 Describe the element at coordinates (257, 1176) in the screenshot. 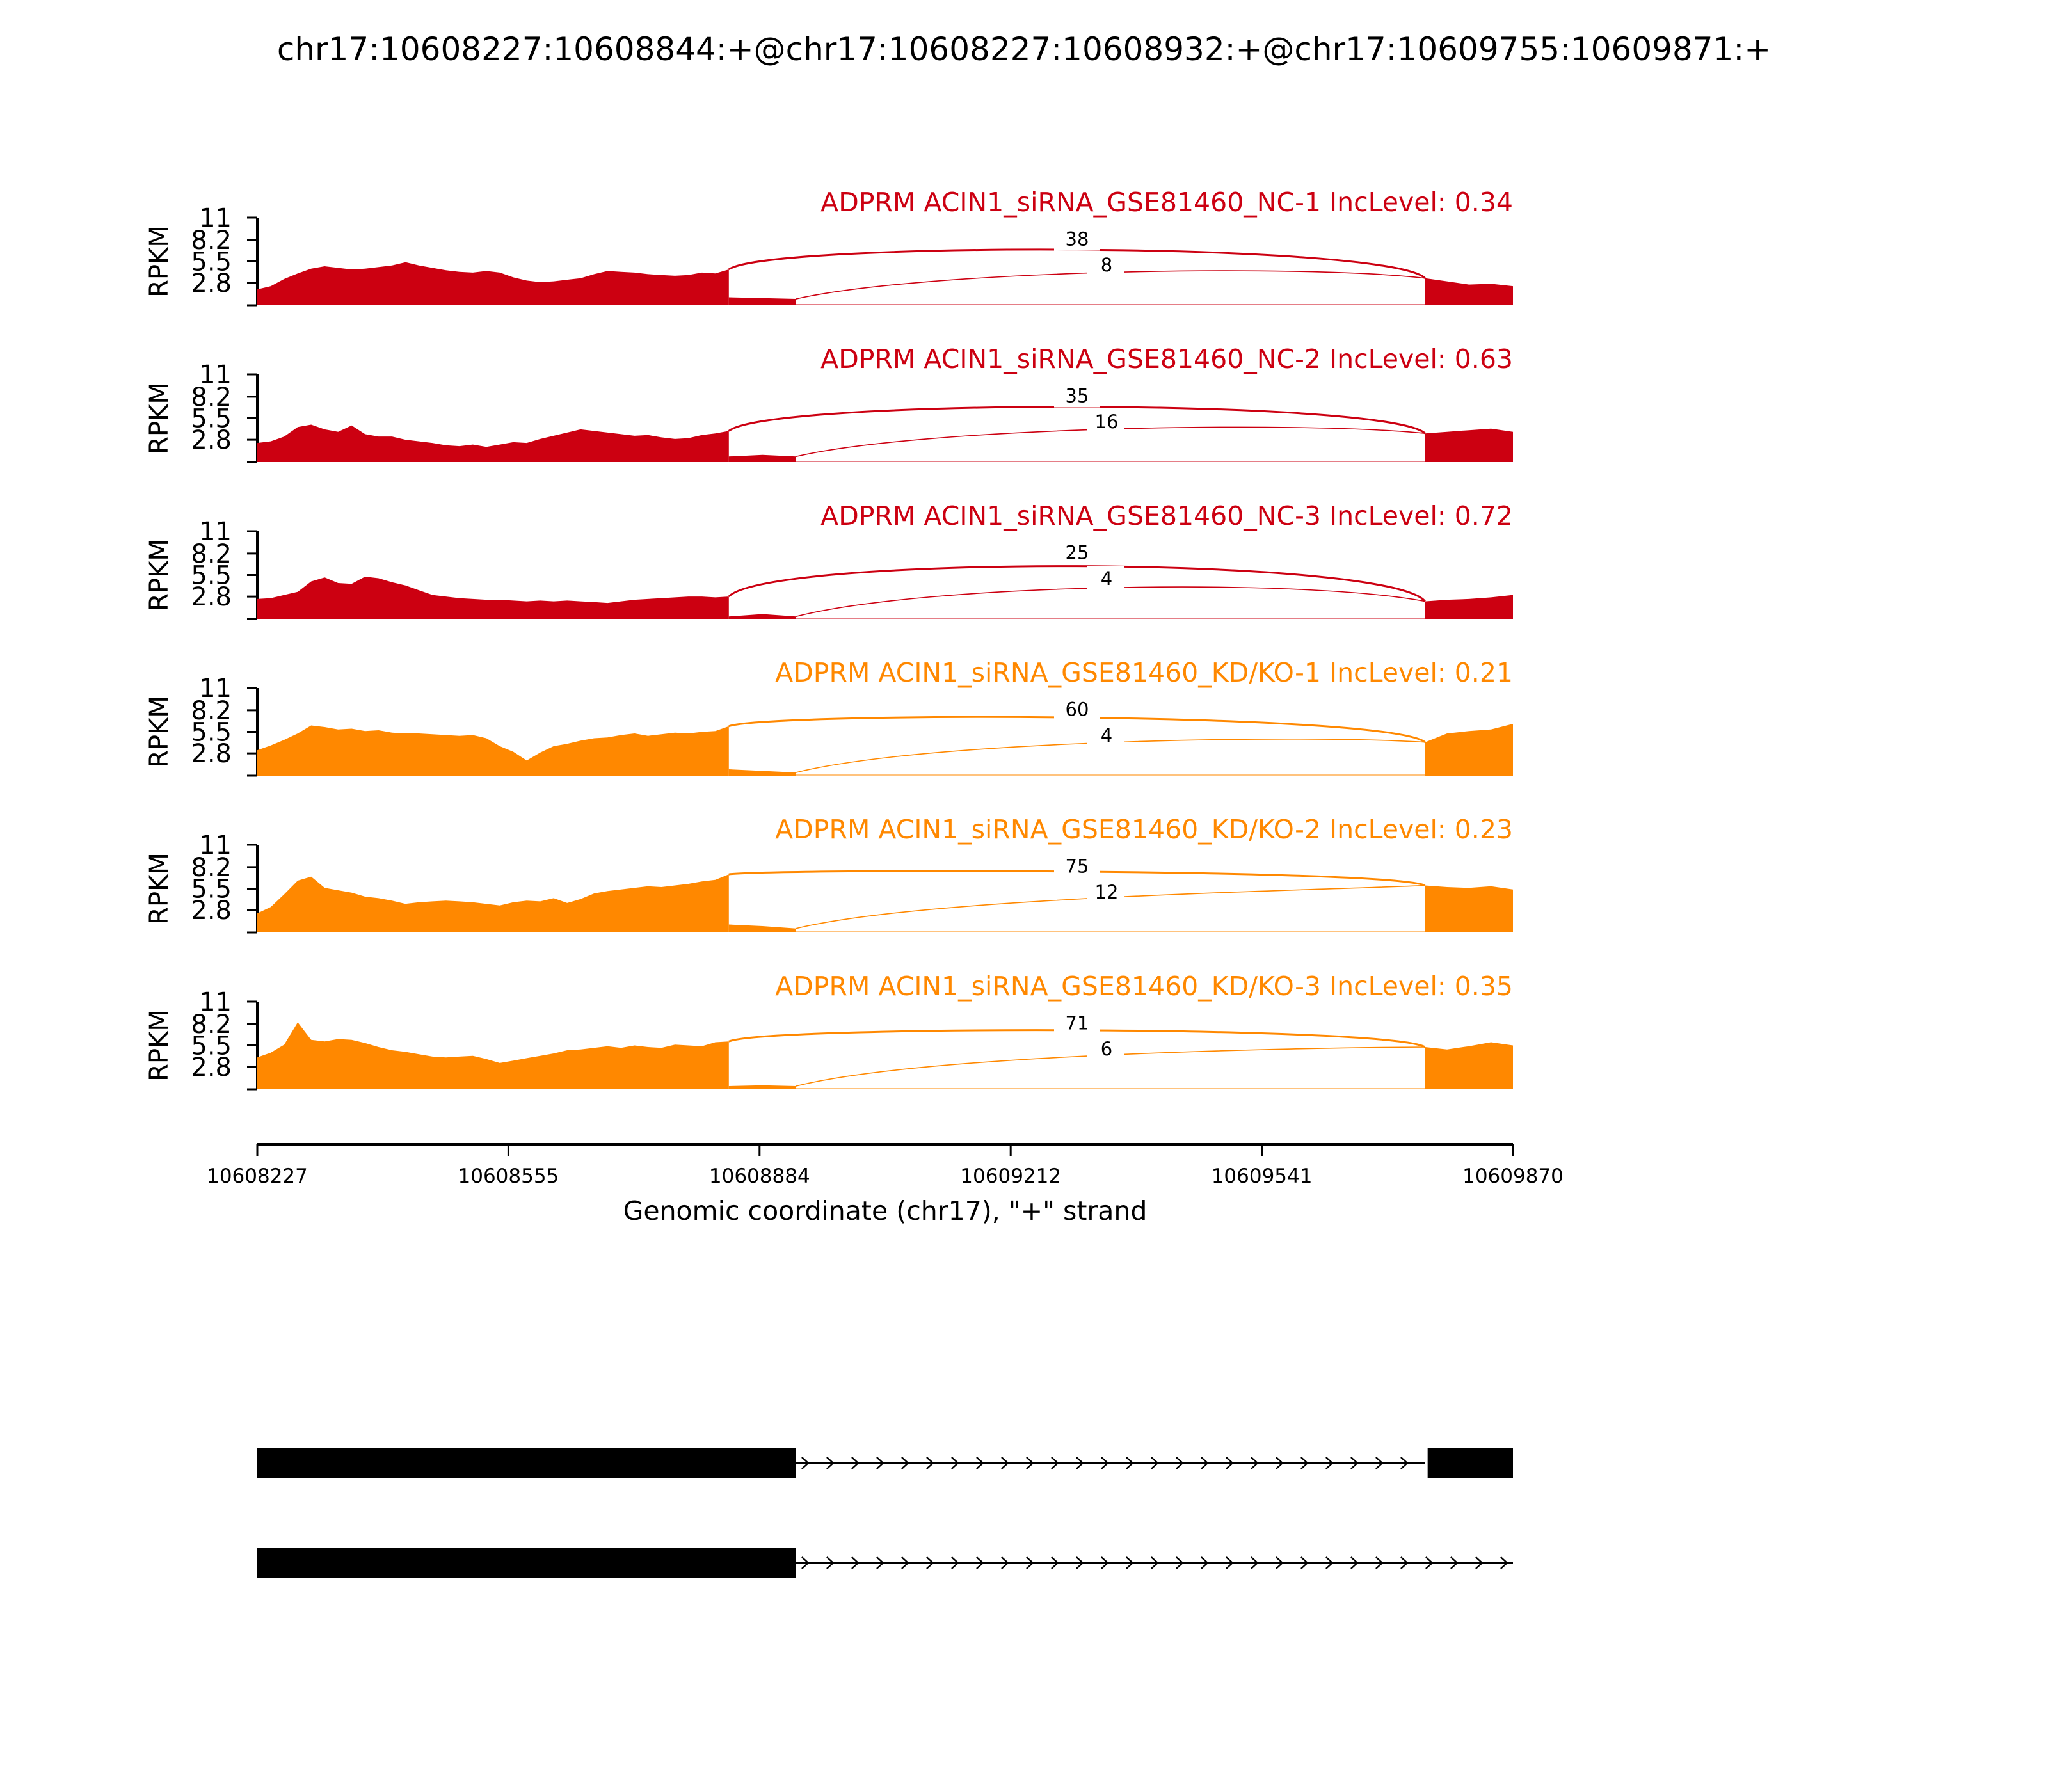

I see `x-tick-label: 10608227` at that location.